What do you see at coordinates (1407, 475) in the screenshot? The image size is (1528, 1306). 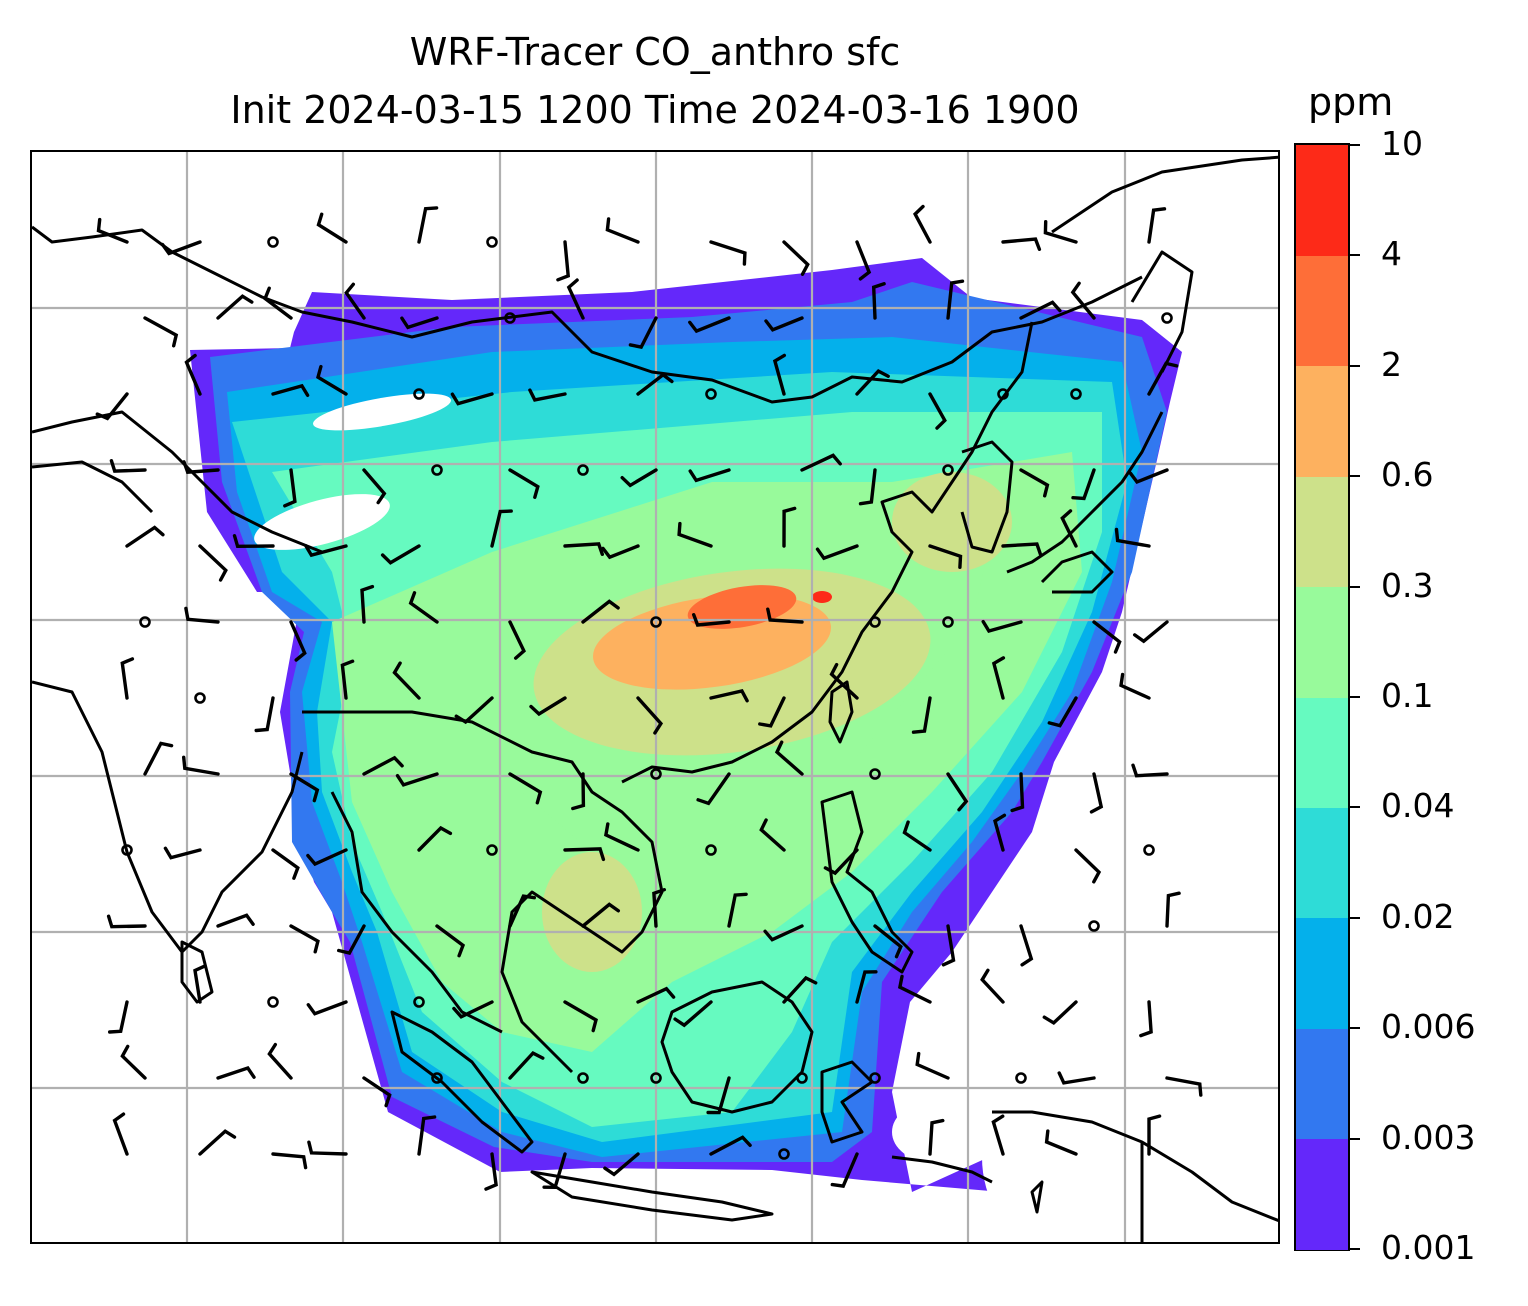 I see `colorbar-tick-label: 0.6` at bounding box center [1407, 475].